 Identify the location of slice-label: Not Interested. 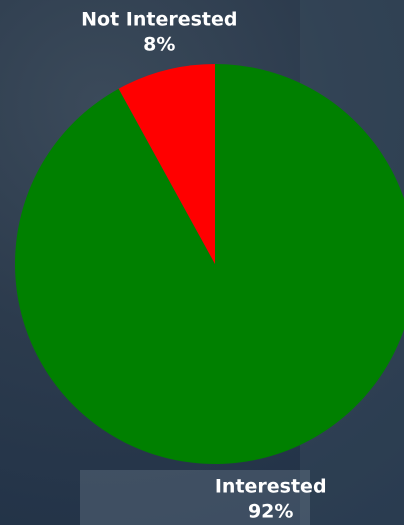
(159, 20).